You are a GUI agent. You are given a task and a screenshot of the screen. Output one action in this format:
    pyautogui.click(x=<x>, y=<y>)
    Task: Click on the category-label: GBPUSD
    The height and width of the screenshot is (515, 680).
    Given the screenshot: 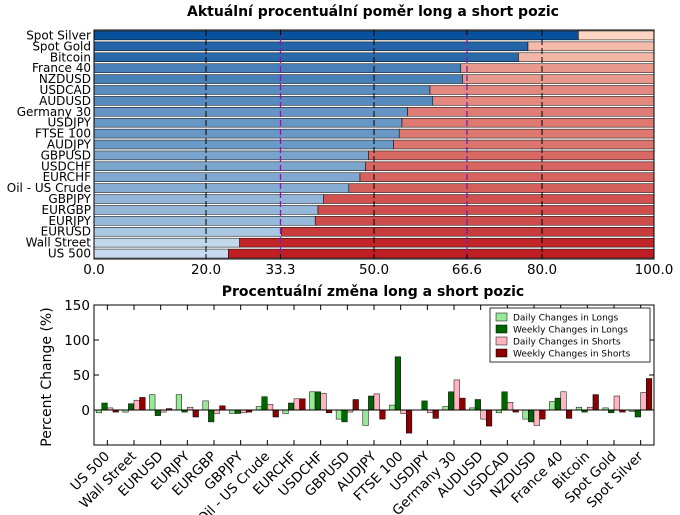 What is the action you would take?
    pyautogui.click(x=66, y=155)
    